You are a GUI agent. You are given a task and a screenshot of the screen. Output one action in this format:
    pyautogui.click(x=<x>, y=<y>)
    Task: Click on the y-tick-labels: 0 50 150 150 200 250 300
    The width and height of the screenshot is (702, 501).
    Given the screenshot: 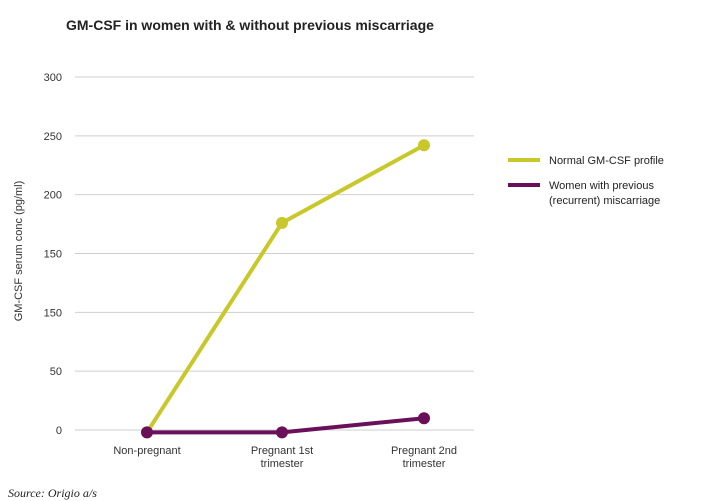 What is the action you would take?
    pyautogui.click(x=53, y=254)
    